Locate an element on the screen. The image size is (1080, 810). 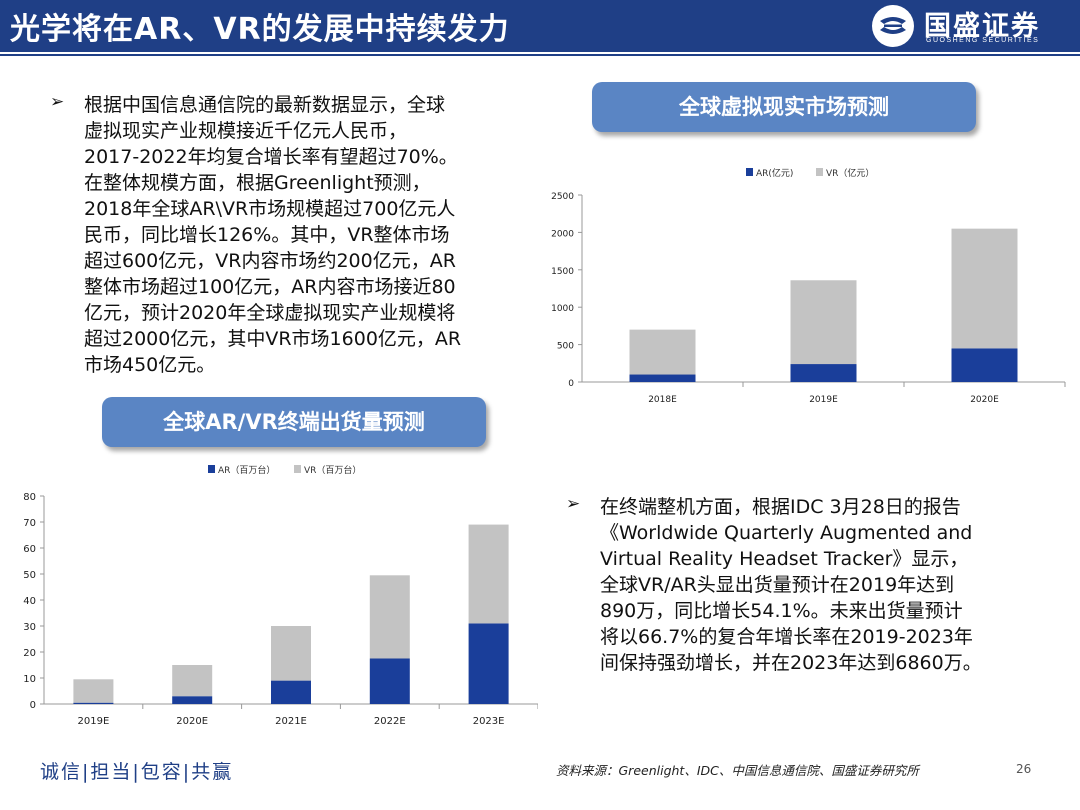
y-tick-label: 20 is located at coordinates (29, 653).